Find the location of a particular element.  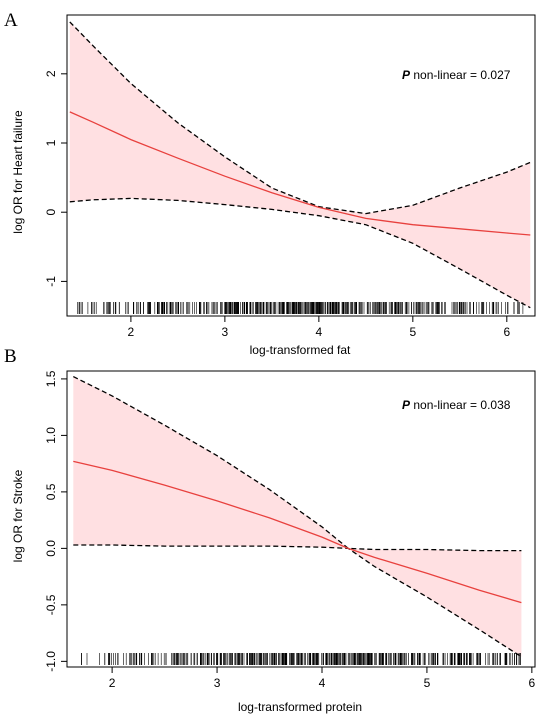

y-tick-label: 0.0 is located at coordinates (51, 548).